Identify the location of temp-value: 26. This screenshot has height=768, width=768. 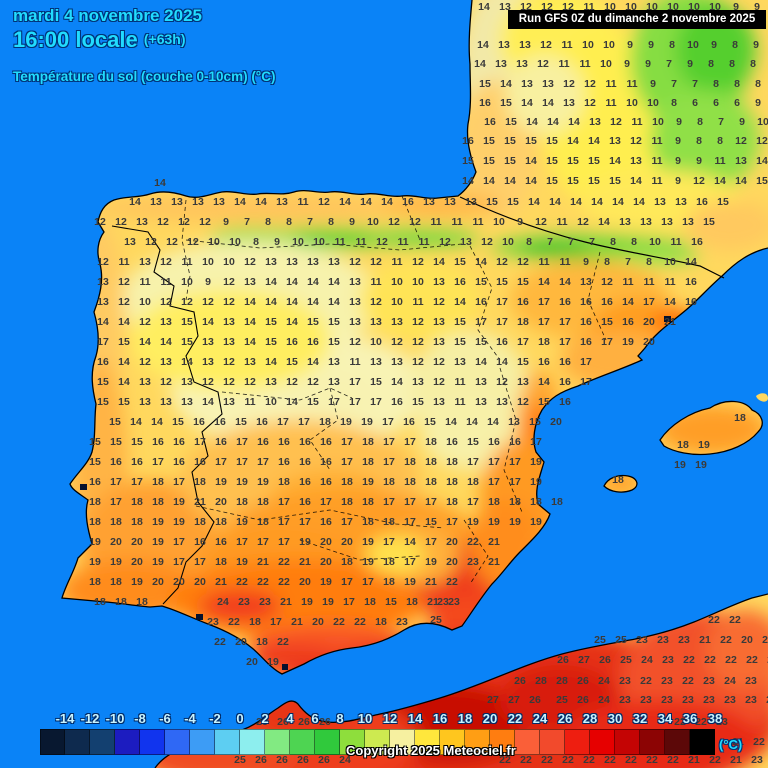
(325, 722).